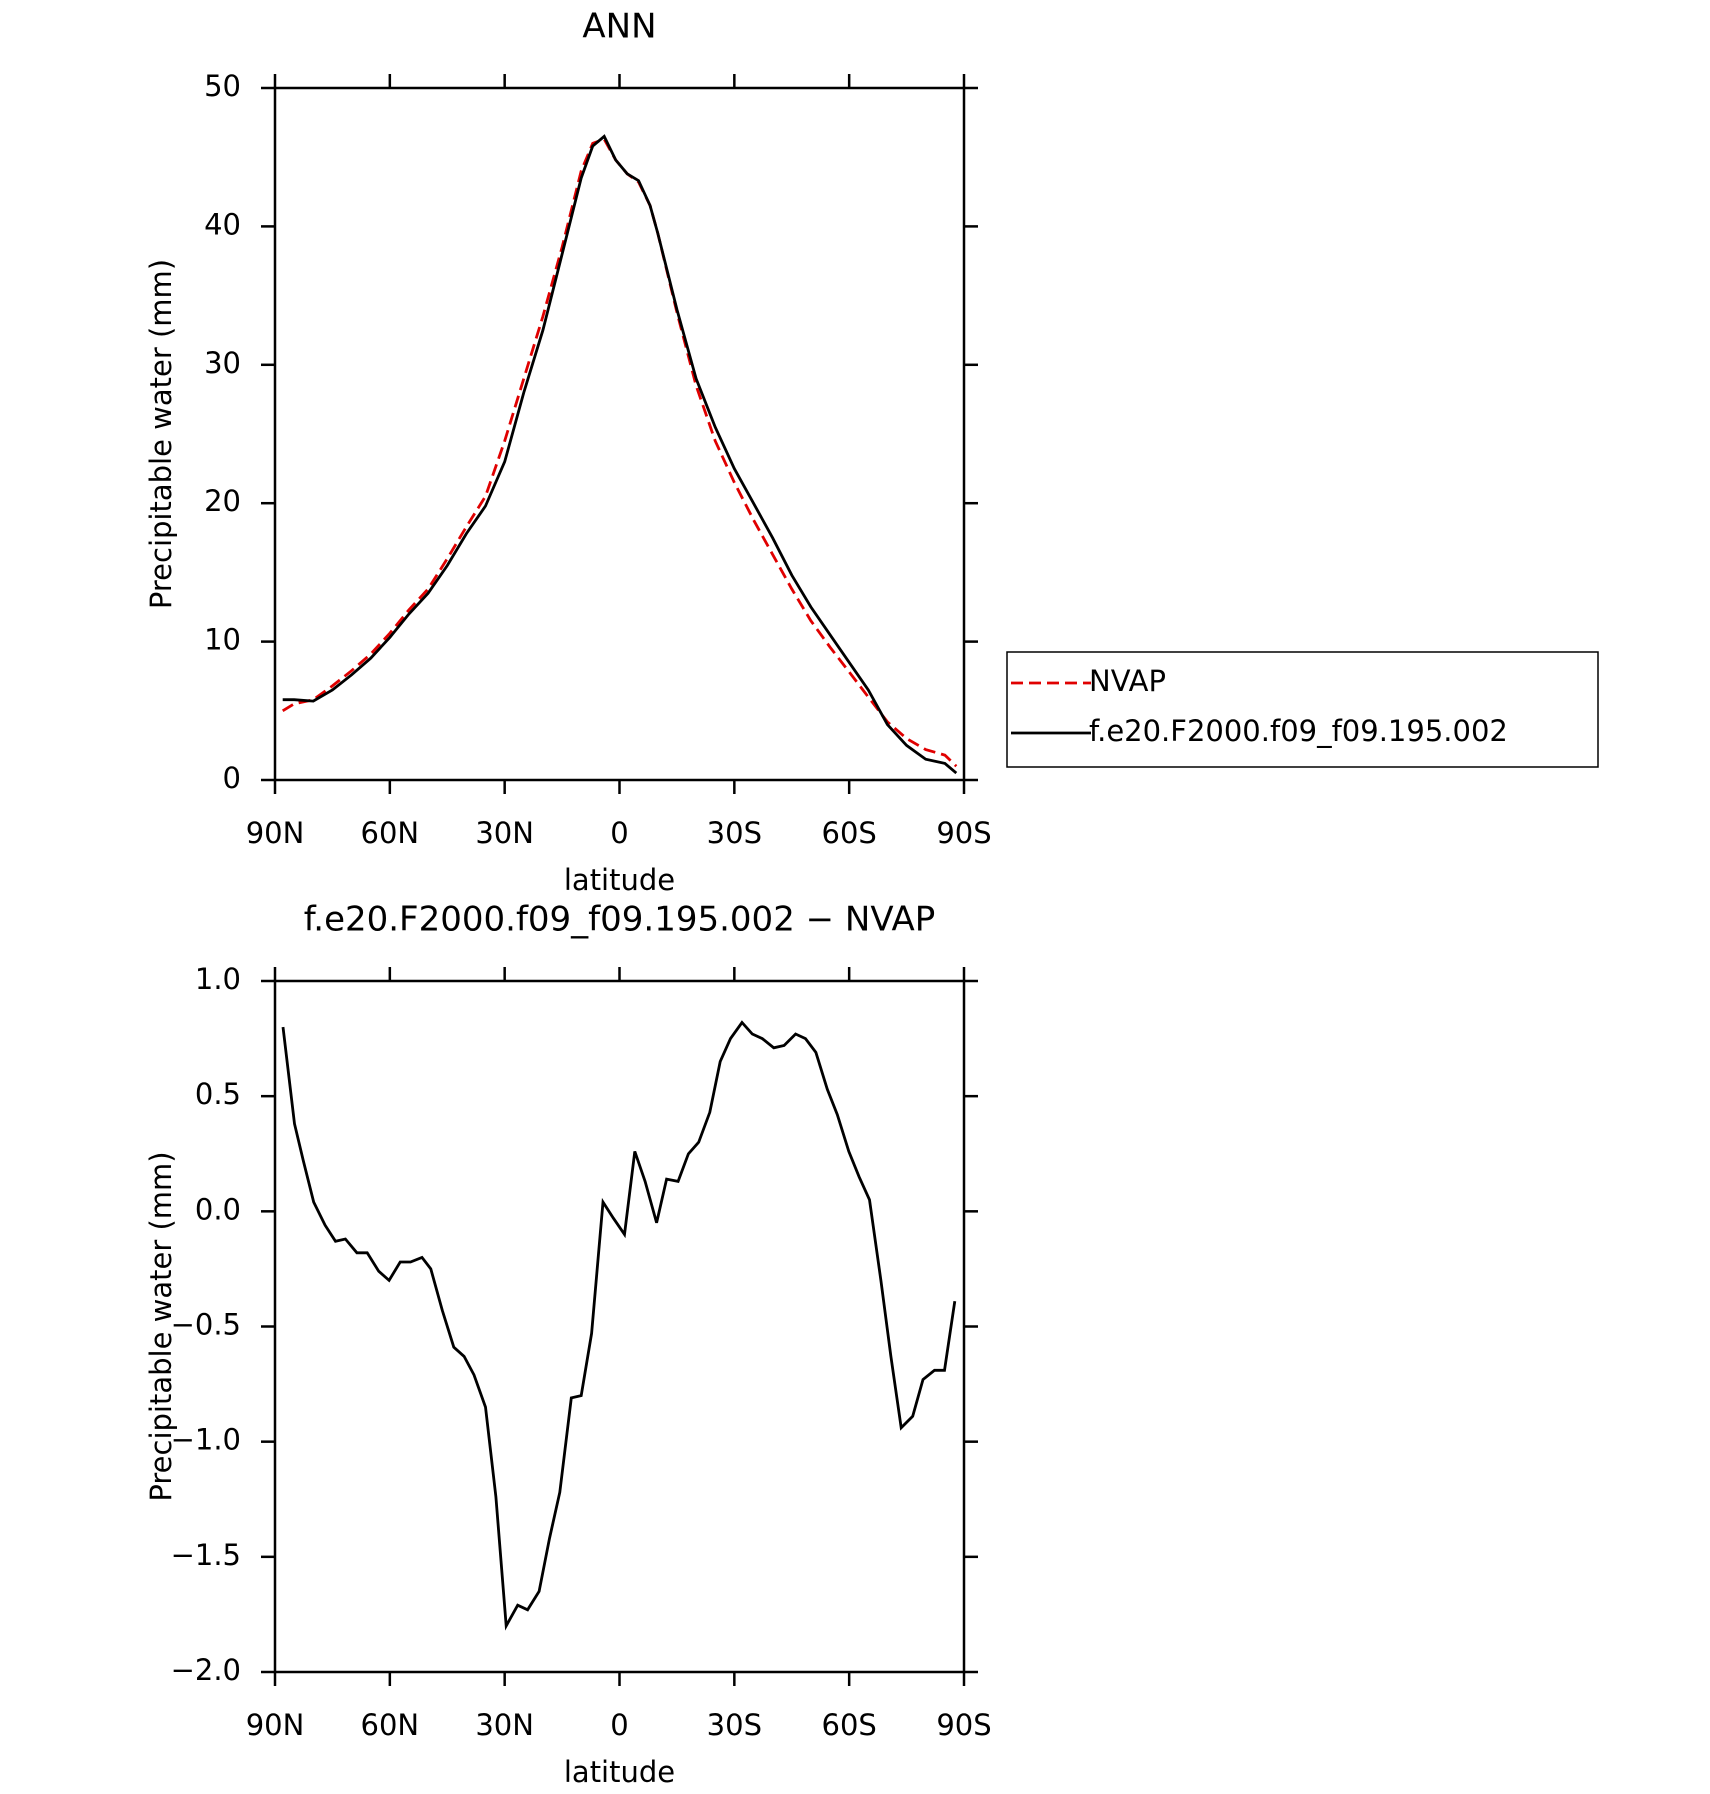  I want to click on legend-box, so click(1302, 709).